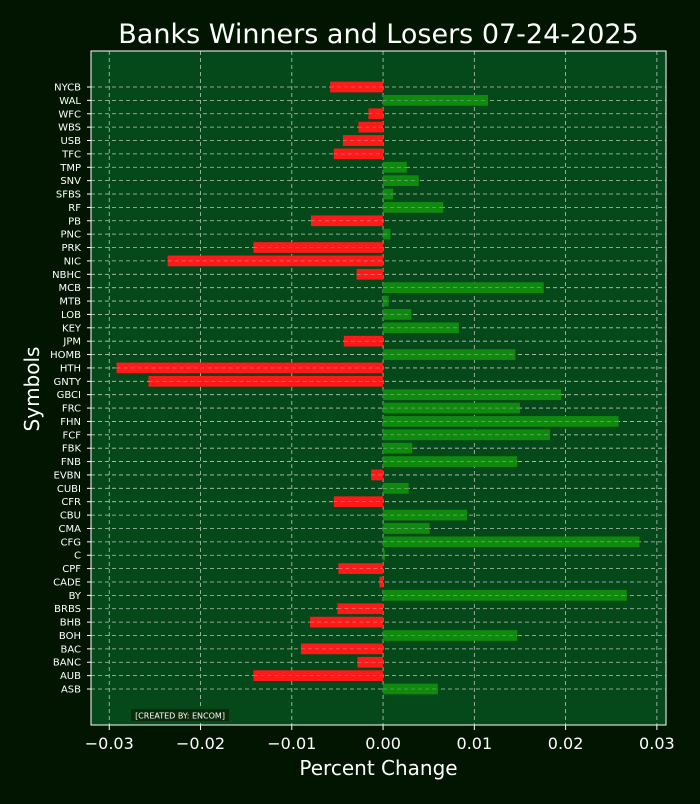 The height and width of the screenshot is (804, 700). I want to click on y-tick-label: HTH, so click(70, 368).